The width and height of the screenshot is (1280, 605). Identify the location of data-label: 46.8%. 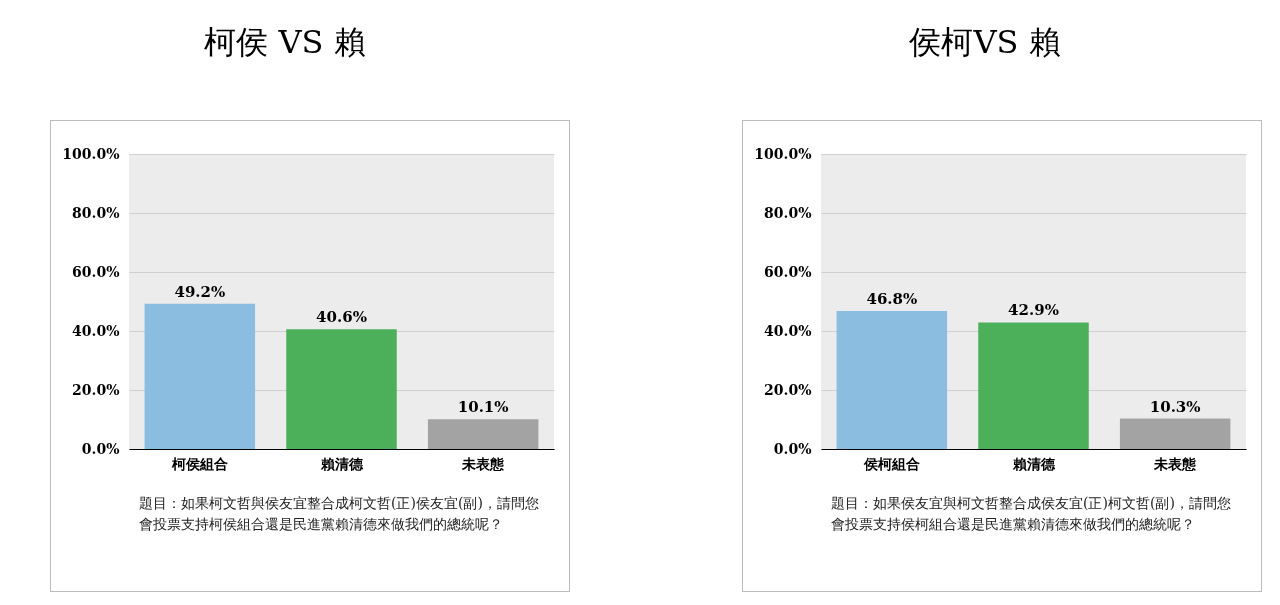
(892, 298).